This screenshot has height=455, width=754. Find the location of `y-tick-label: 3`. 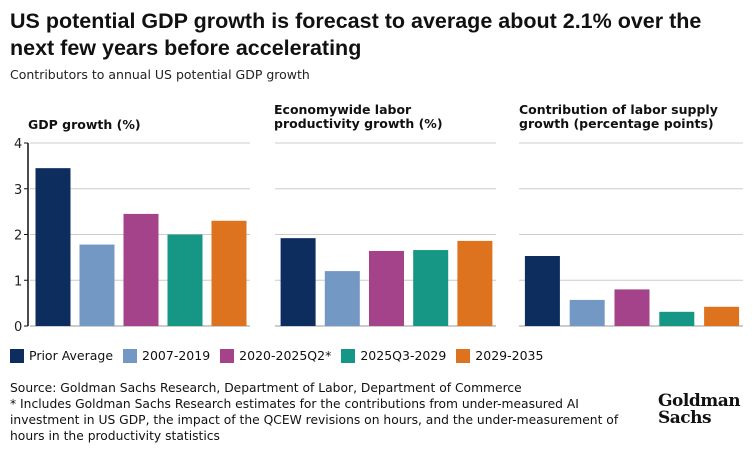

y-tick-label: 3 is located at coordinates (18, 190).